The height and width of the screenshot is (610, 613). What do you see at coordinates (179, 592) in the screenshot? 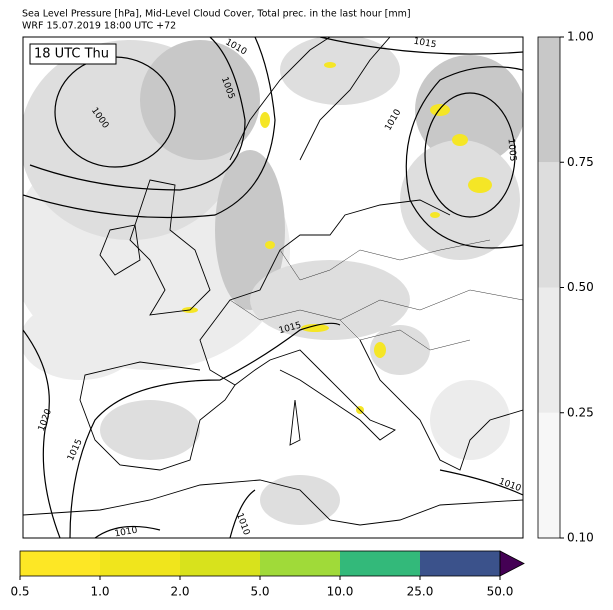
I see `colorbar-tick-label: 2.0` at bounding box center [179, 592].